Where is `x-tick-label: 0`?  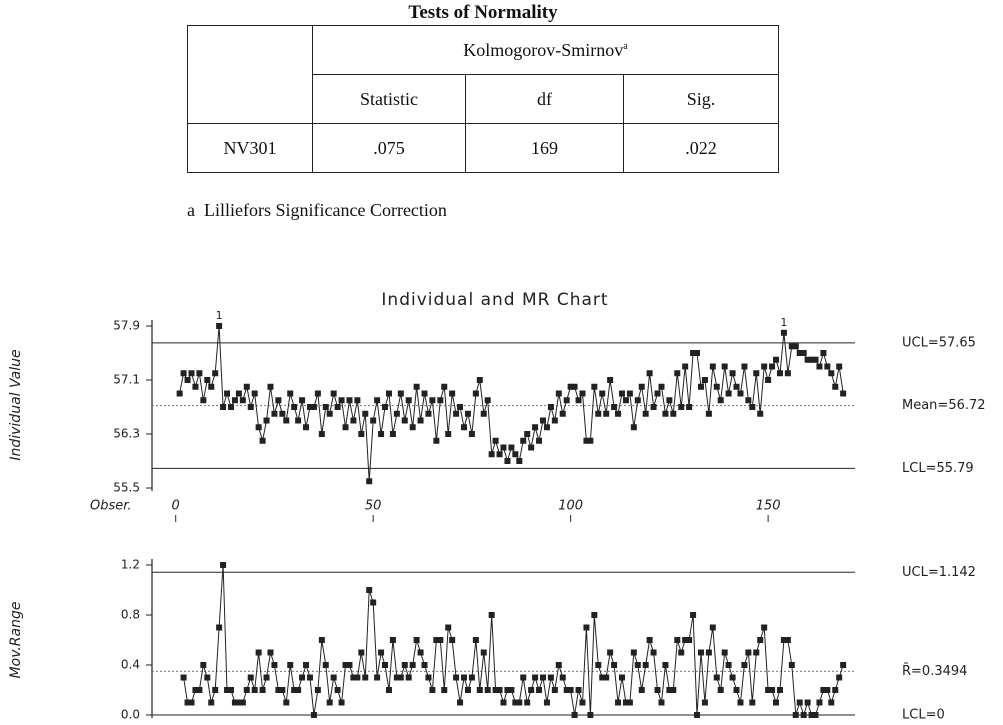 x-tick-label: 0 is located at coordinates (176, 506).